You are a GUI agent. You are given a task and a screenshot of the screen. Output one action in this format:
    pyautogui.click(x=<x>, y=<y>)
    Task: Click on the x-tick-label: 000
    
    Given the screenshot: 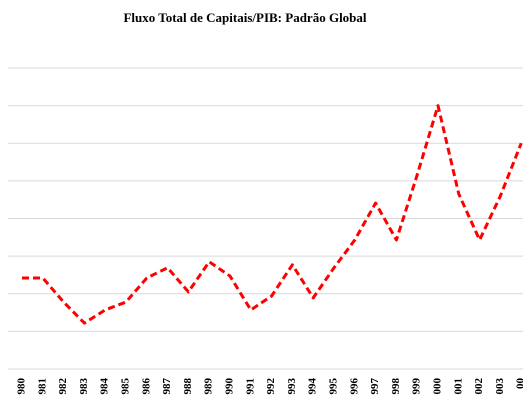 What is the action you would take?
    pyautogui.click(x=438, y=386)
    